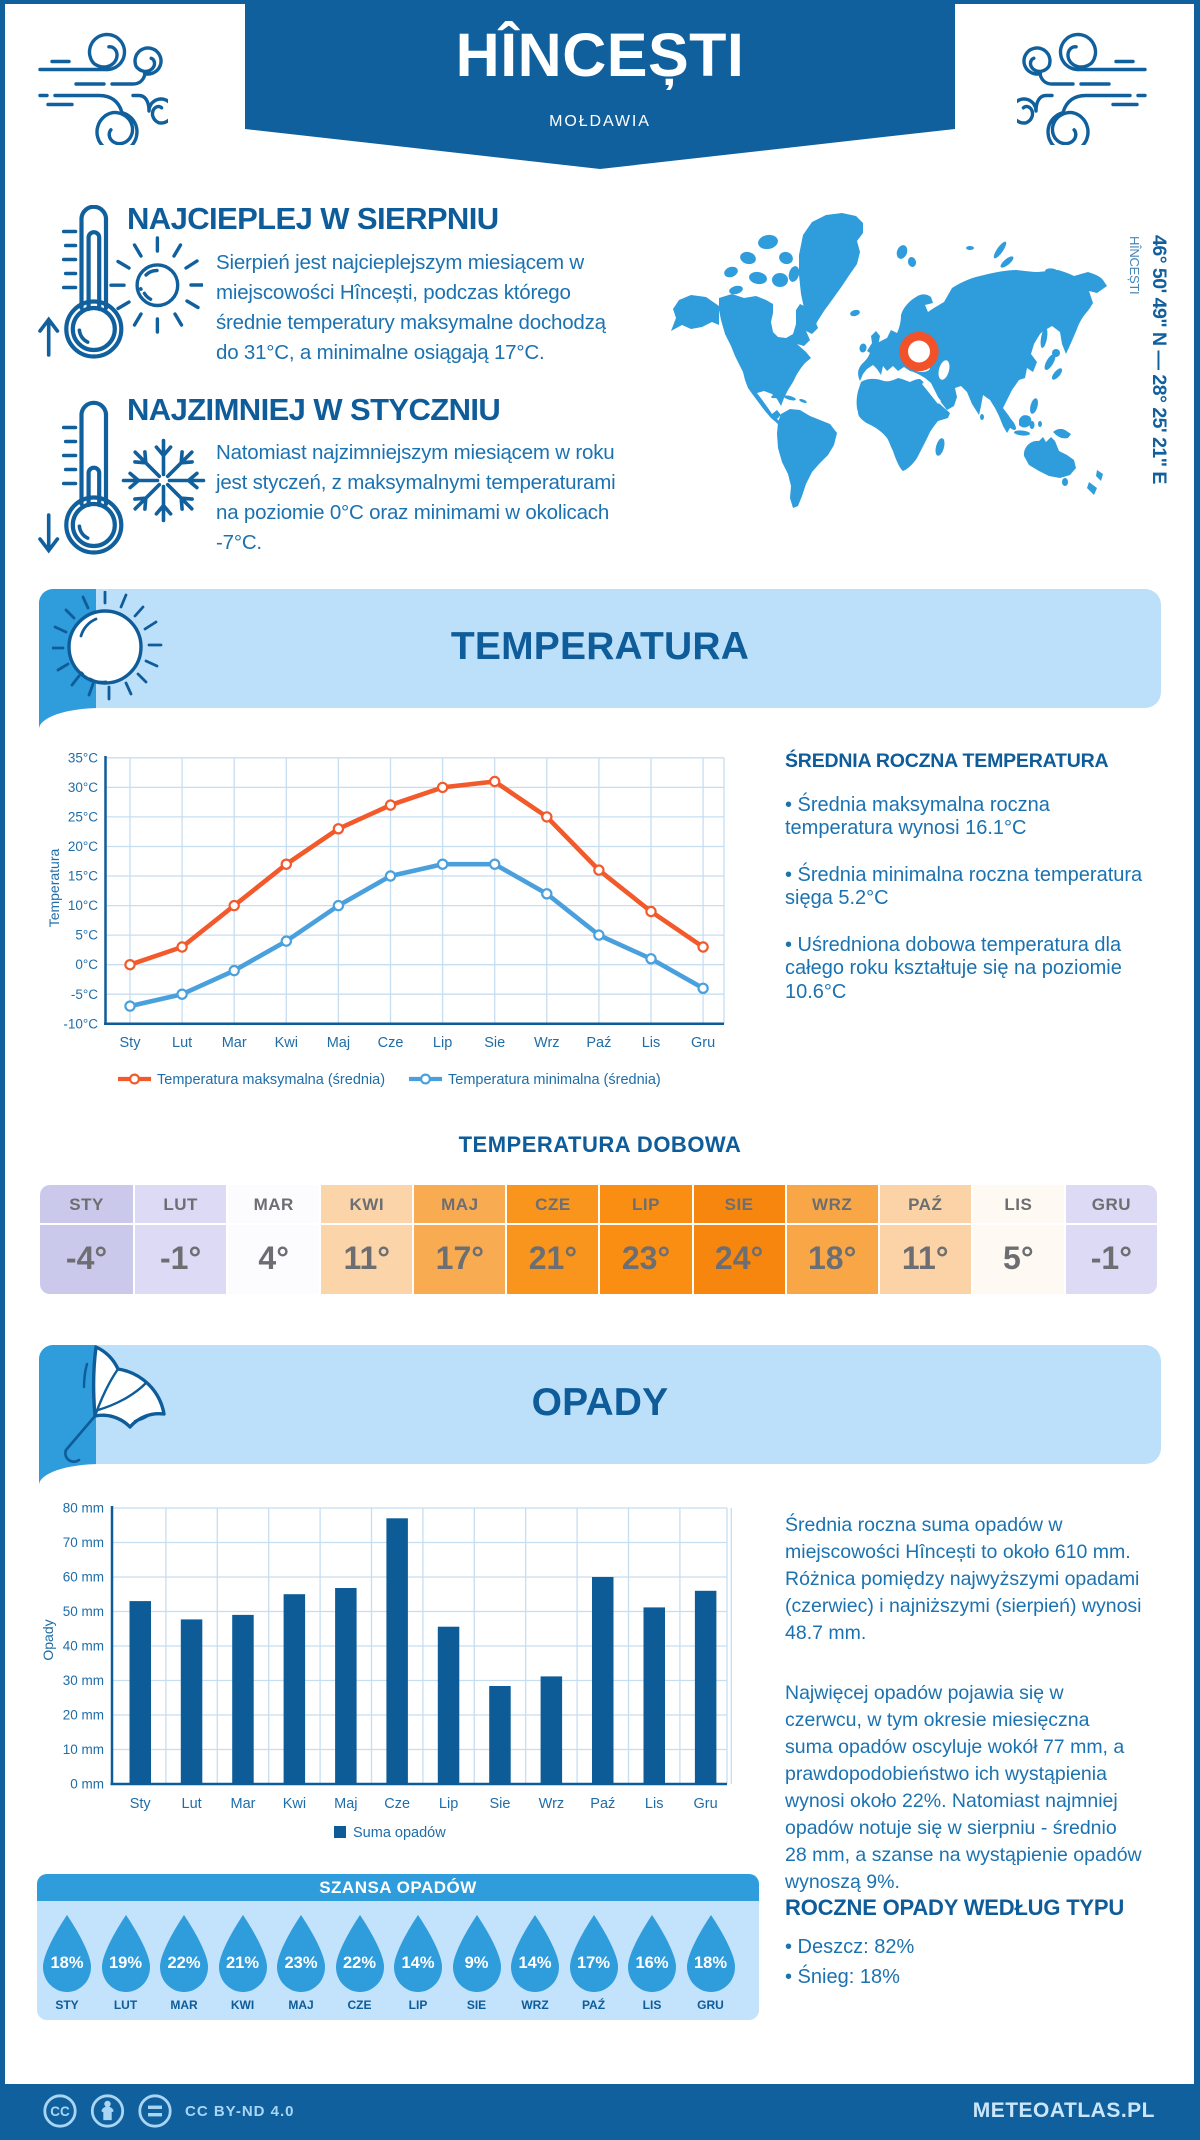 The height and width of the screenshot is (2140, 1200). I want to click on svg-text: 20°C, so click(83, 846).